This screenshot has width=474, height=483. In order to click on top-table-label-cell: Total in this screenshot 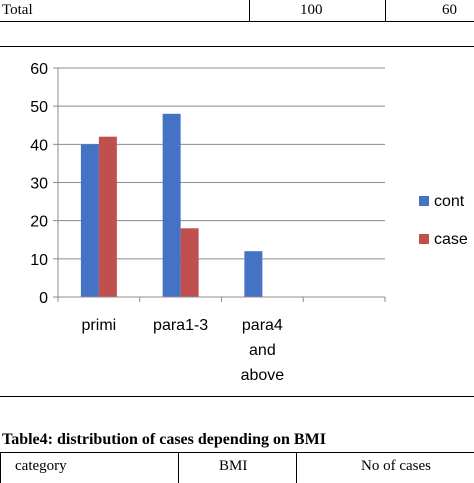, I will do `click(125, 10)`.